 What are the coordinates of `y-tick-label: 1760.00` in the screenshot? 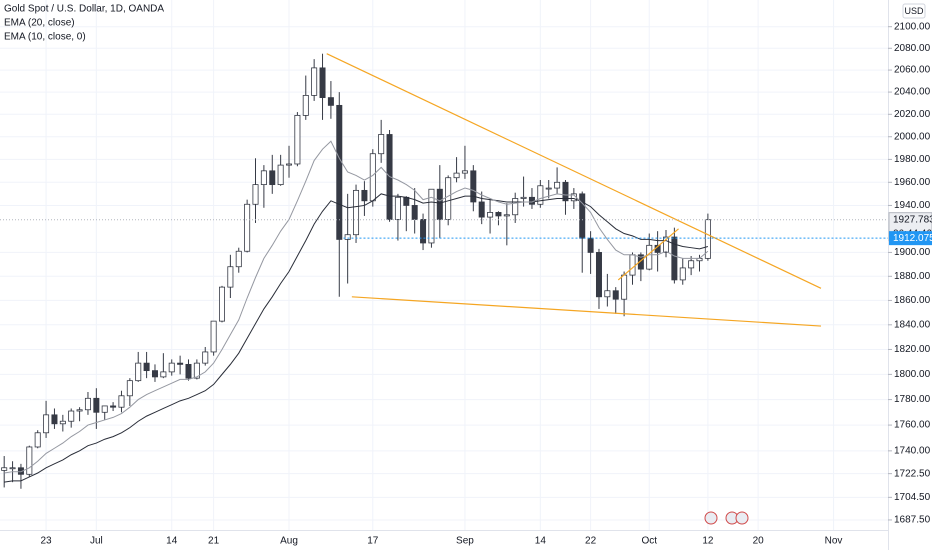 It's located at (912, 425).